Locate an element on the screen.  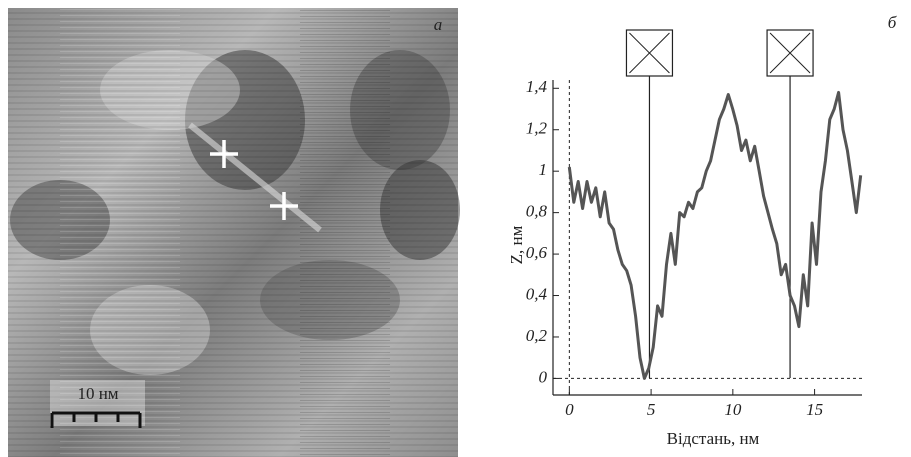
y-tick-label: 0,8 is located at coordinates (537, 211).